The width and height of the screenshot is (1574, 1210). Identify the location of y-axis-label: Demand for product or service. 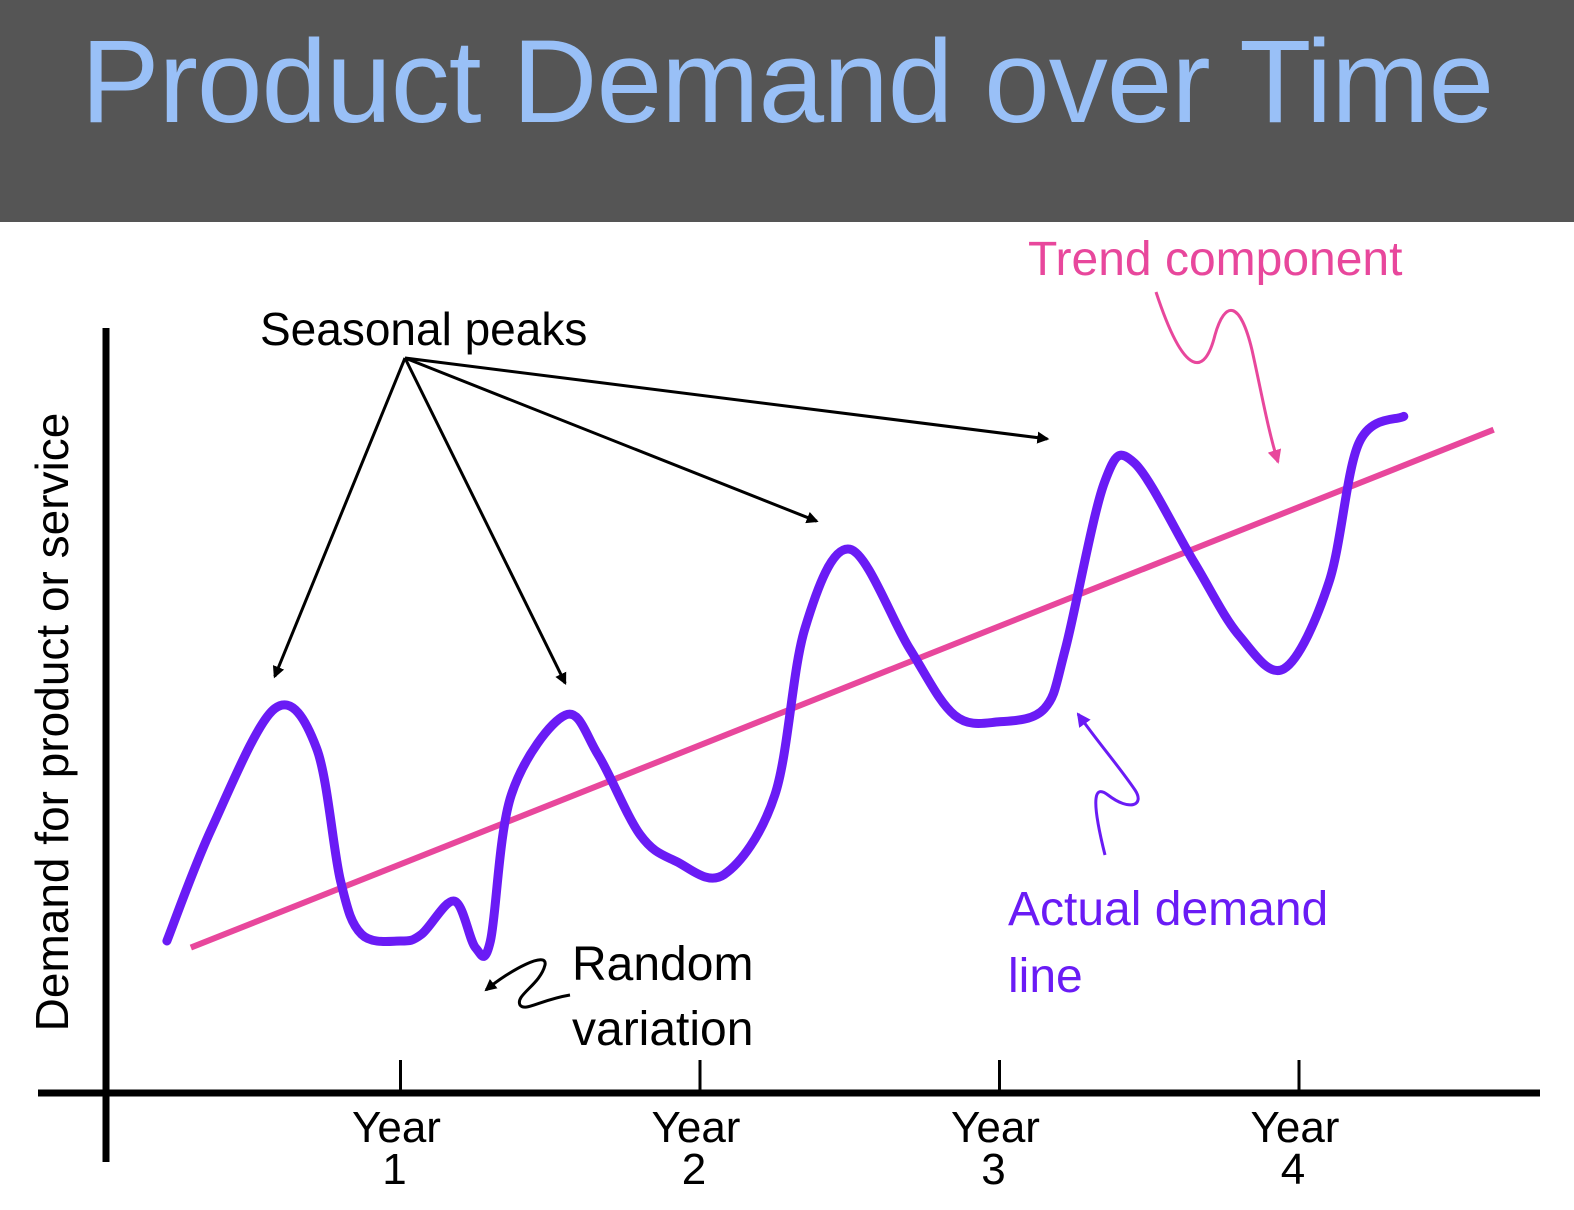
(52, 722).